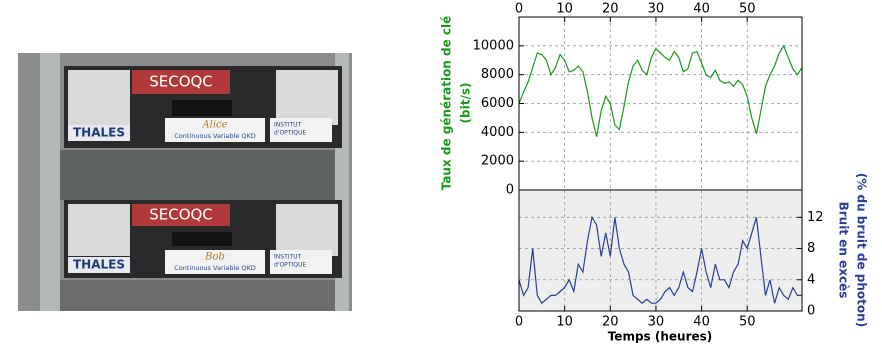 The height and width of the screenshot is (351, 882). What do you see at coordinates (862, 250) in the screenshot?
I see `y2-axis-label: (% du bruit de photon)` at bounding box center [862, 250].